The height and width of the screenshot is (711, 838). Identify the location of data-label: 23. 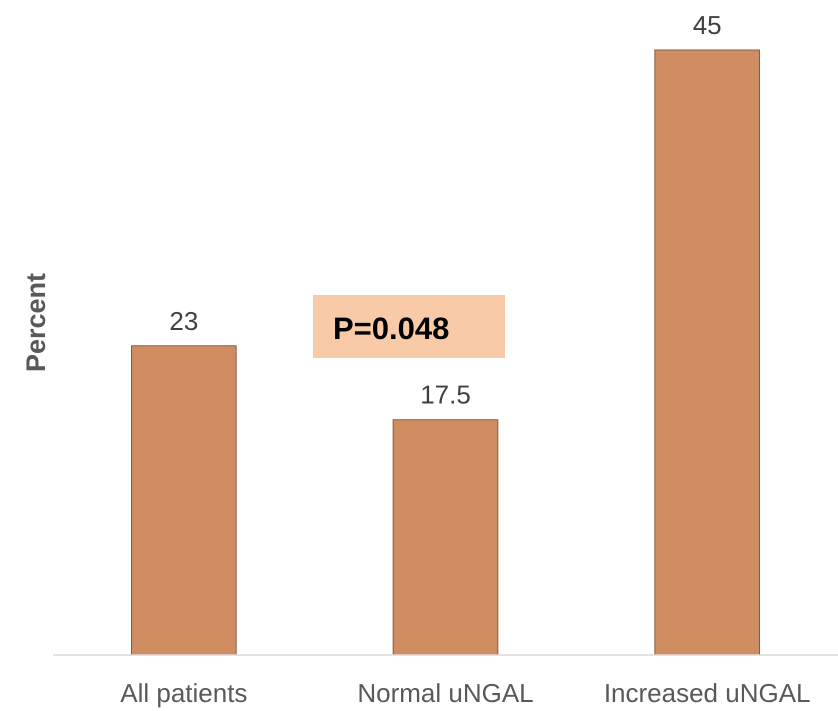
(183, 321).